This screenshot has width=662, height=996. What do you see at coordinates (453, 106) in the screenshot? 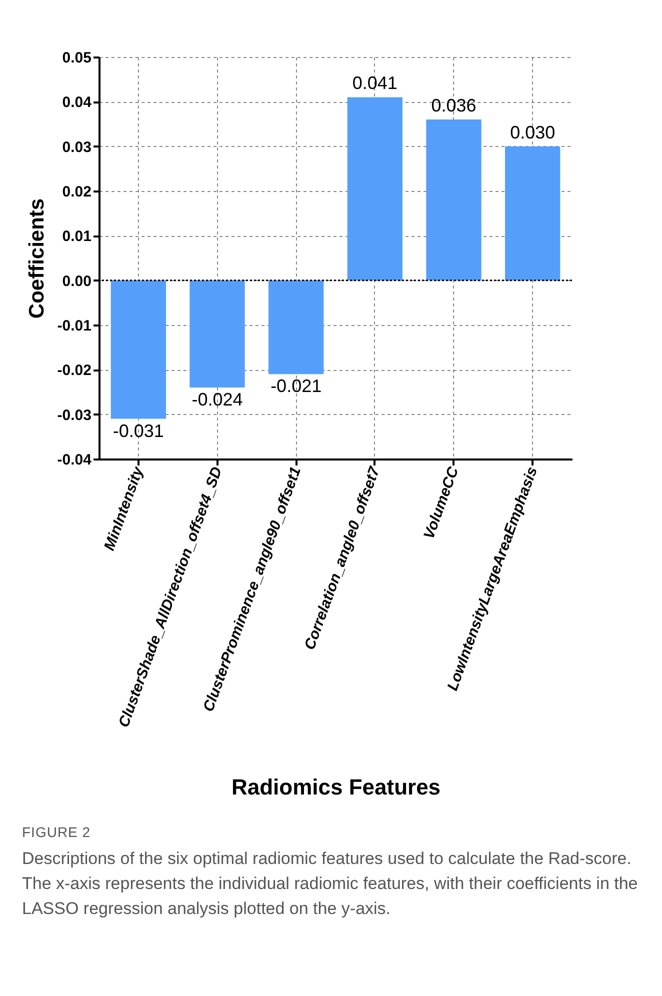
I see `data-label: 0.036` at bounding box center [453, 106].